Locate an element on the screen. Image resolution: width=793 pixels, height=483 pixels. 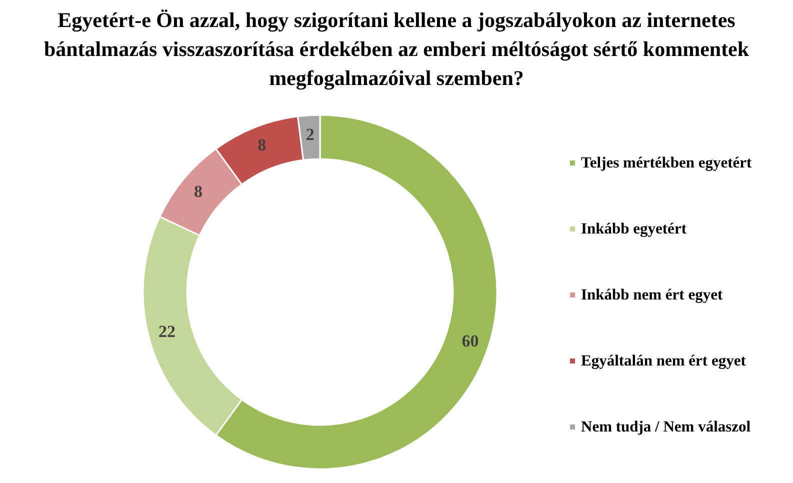
legend-label: Inkább nem ért egyet is located at coordinates (652, 295).